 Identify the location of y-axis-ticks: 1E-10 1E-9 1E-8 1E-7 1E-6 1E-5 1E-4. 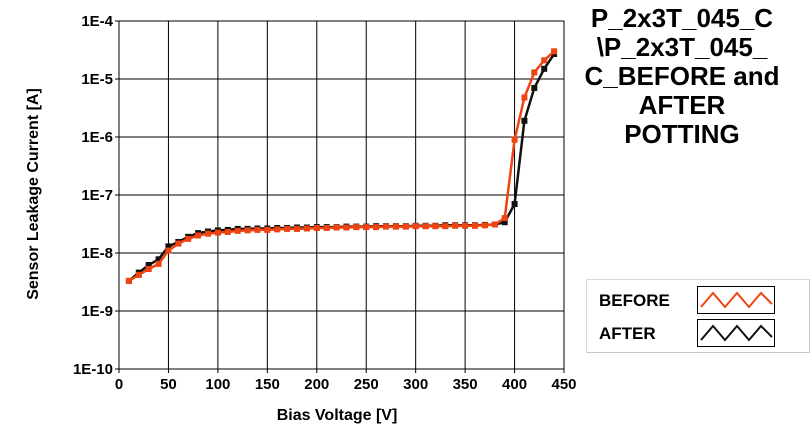
(96, 195).